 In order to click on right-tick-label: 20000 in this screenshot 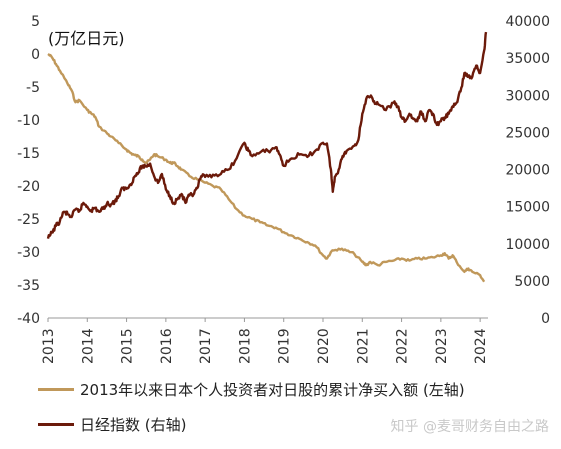, I will do `click(527, 171)`.